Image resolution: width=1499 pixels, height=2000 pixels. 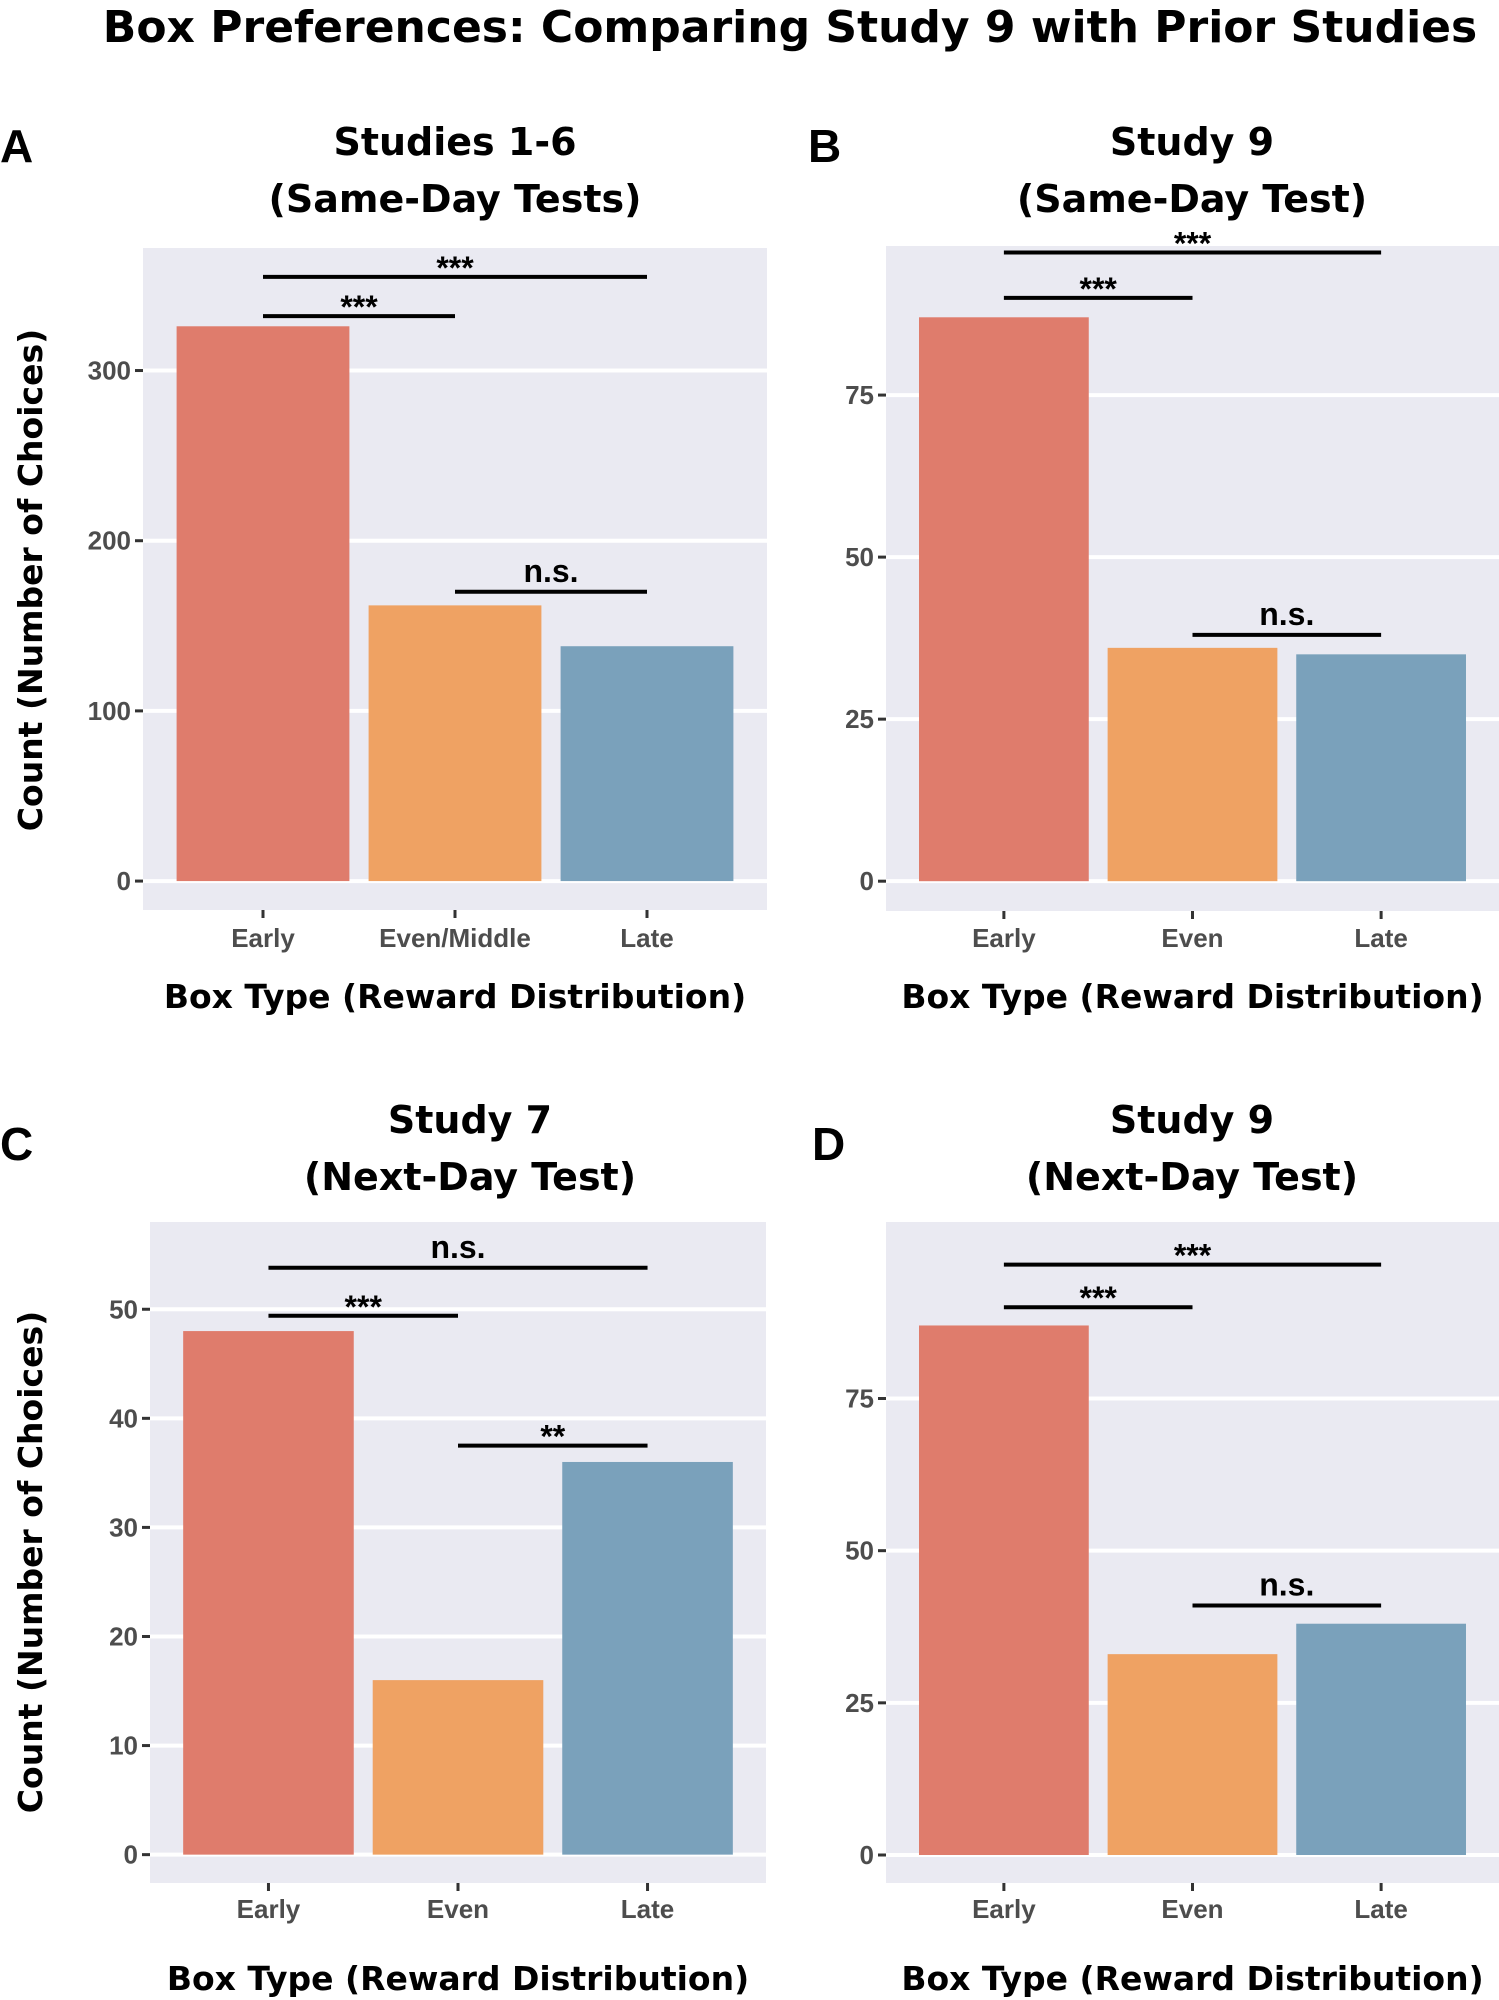 I want to click on panel-letter: C, so click(x=16, y=1144).